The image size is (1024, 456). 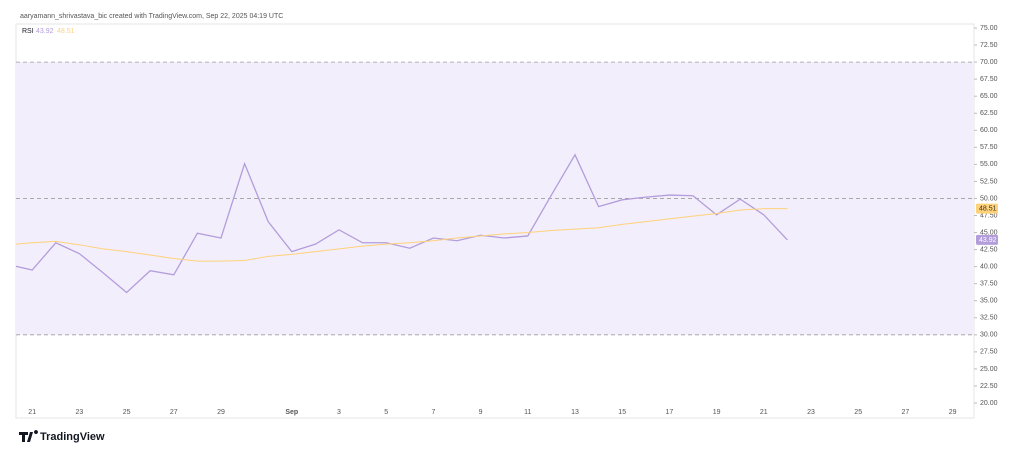 What do you see at coordinates (72, 437) in the screenshot?
I see `brand-name: TradingView` at bounding box center [72, 437].